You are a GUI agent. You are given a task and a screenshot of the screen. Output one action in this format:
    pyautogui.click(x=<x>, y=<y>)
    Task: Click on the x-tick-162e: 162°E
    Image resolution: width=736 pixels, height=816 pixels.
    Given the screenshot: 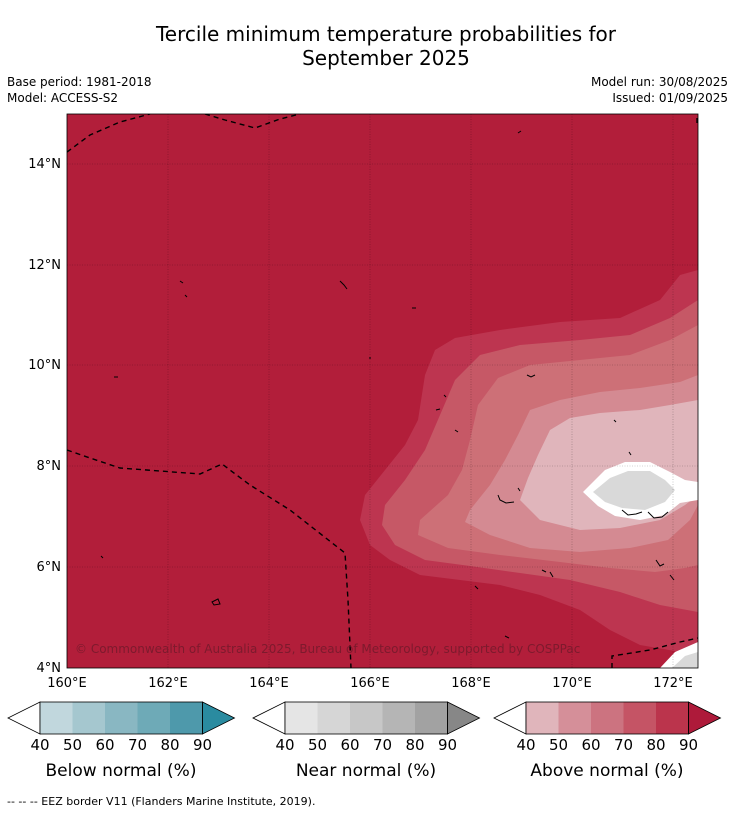 What is the action you would take?
    pyautogui.click(x=168, y=683)
    